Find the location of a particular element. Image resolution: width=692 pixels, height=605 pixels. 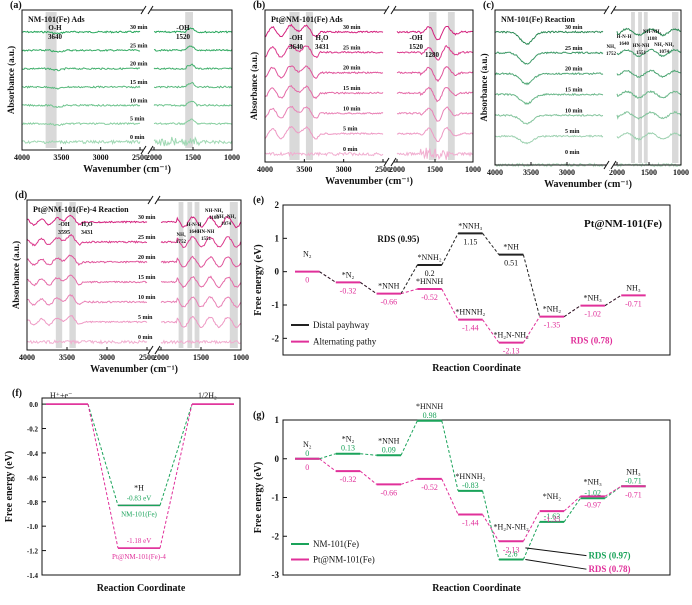

y-tick-label: 2 is located at coordinates (277, 205).